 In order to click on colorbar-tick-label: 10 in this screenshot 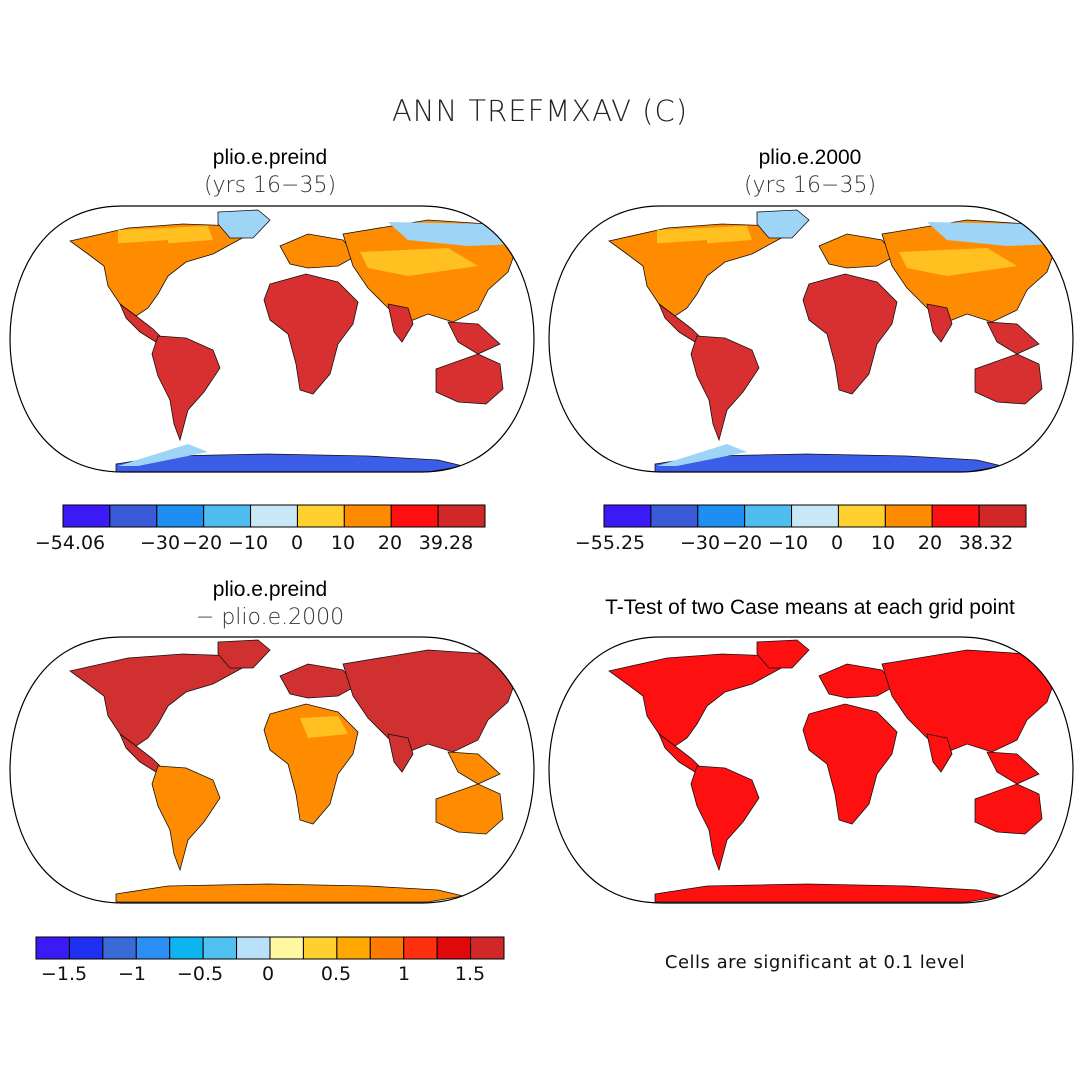, I will do `click(343, 543)`.